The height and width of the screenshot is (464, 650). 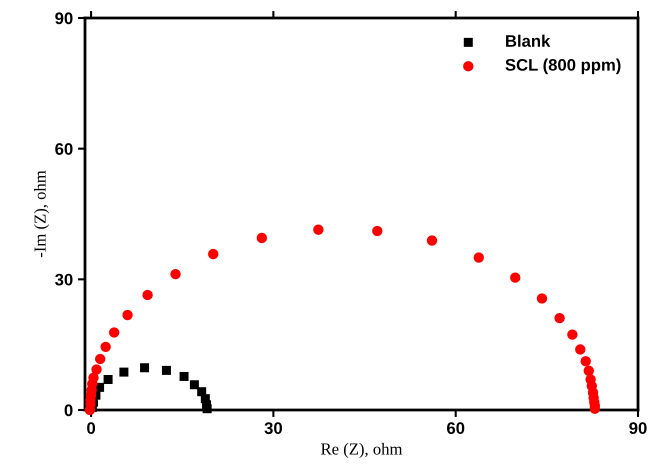 I want to click on y-tick-label: 60, so click(x=64, y=149).